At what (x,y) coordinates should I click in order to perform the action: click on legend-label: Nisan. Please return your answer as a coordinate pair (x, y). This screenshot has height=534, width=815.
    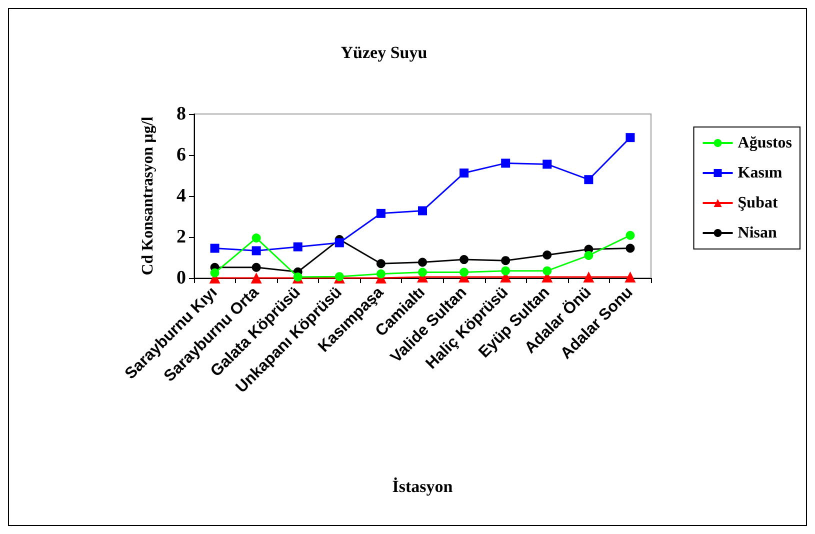
    Looking at the image, I should click on (757, 233).